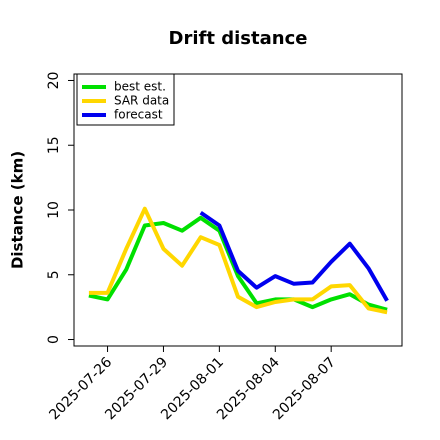 Image resolution: width=440 pixels, height=440 pixels. Describe the element at coordinates (18, 210) in the screenshot. I see `y-axis-label: Distance (km)` at that location.